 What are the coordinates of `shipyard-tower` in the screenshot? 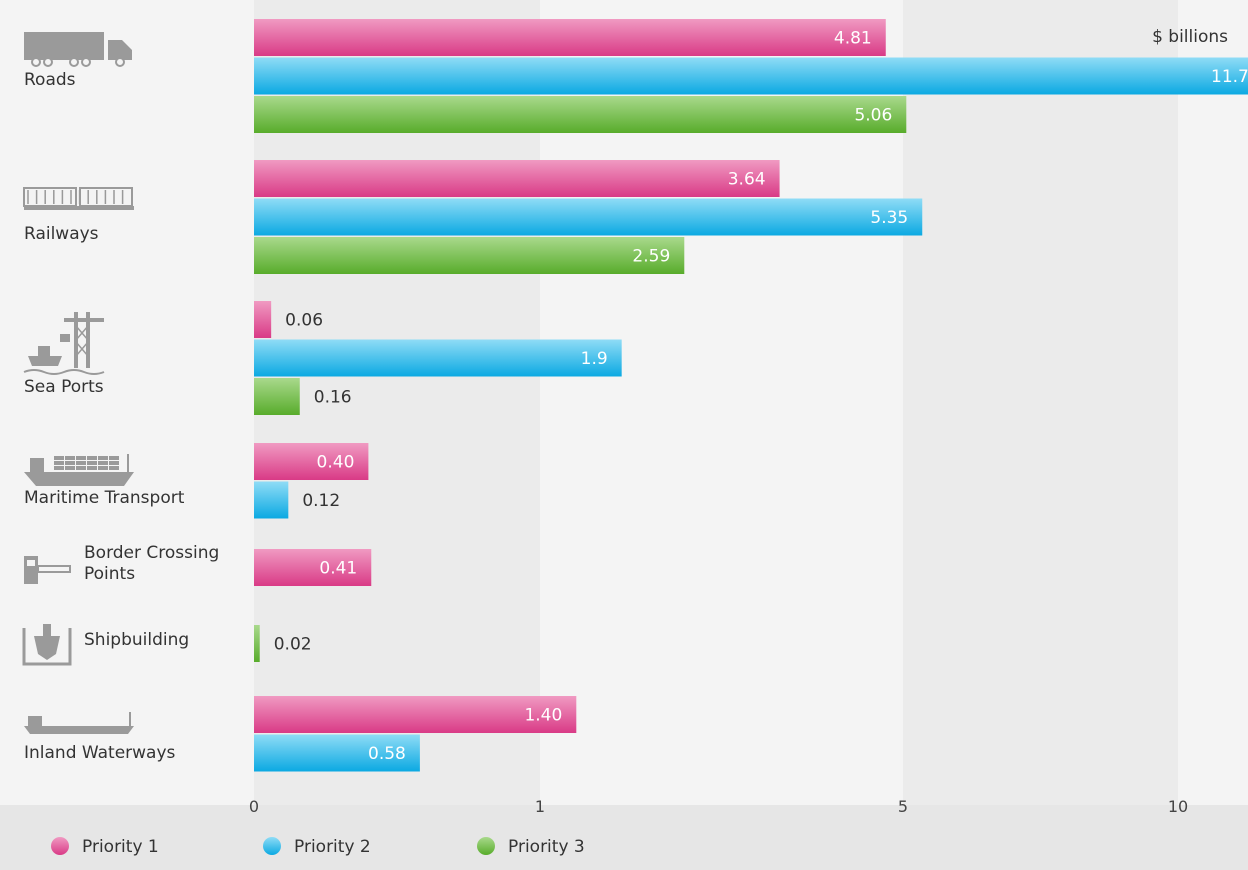 It's located at (47, 630).